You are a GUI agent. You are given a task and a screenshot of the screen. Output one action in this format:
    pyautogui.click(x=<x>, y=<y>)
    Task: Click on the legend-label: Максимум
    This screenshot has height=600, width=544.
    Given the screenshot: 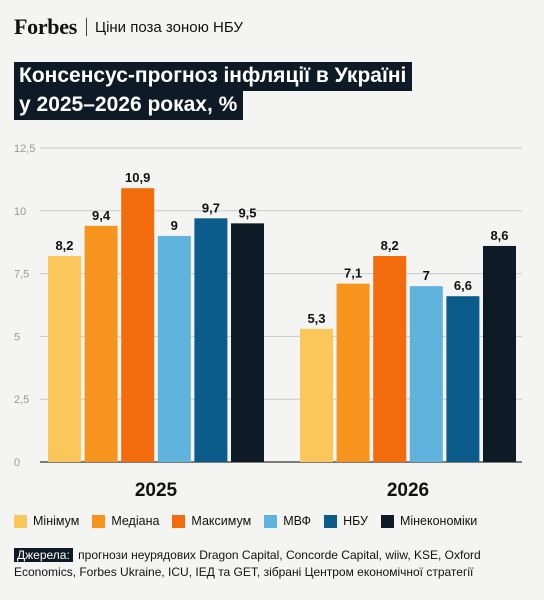 What is the action you would take?
    pyautogui.click(x=221, y=521)
    